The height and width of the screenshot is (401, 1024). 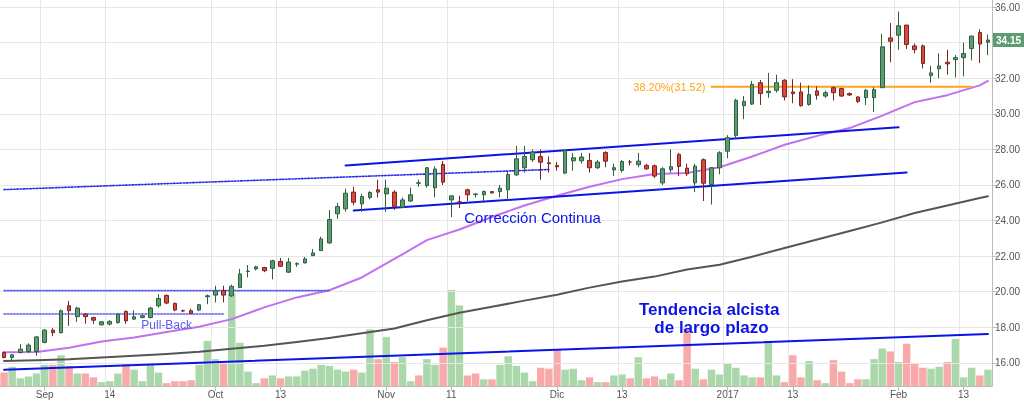 What do you see at coordinates (1008, 327) in the screenshot?
I see `y-tick-label: 18.00` at bounding box center [1008, 327].